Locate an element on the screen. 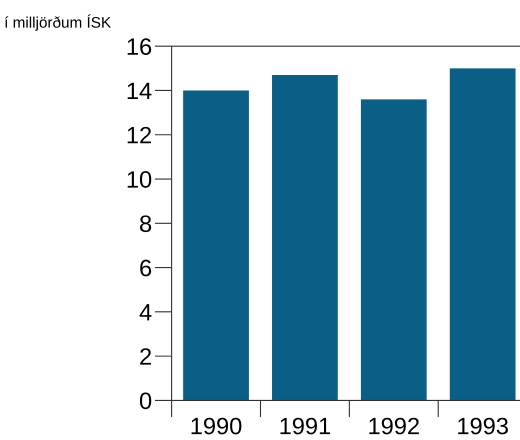 The image size is (520, 440). x-tick-label: 1990 is located at coordinates (217, 426).